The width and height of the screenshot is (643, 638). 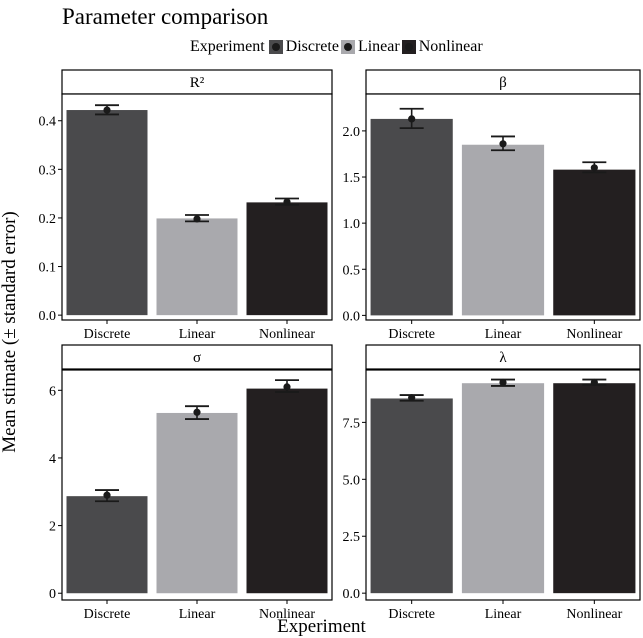 I want to click on facet-3-strip, so click(x=197, y=357).